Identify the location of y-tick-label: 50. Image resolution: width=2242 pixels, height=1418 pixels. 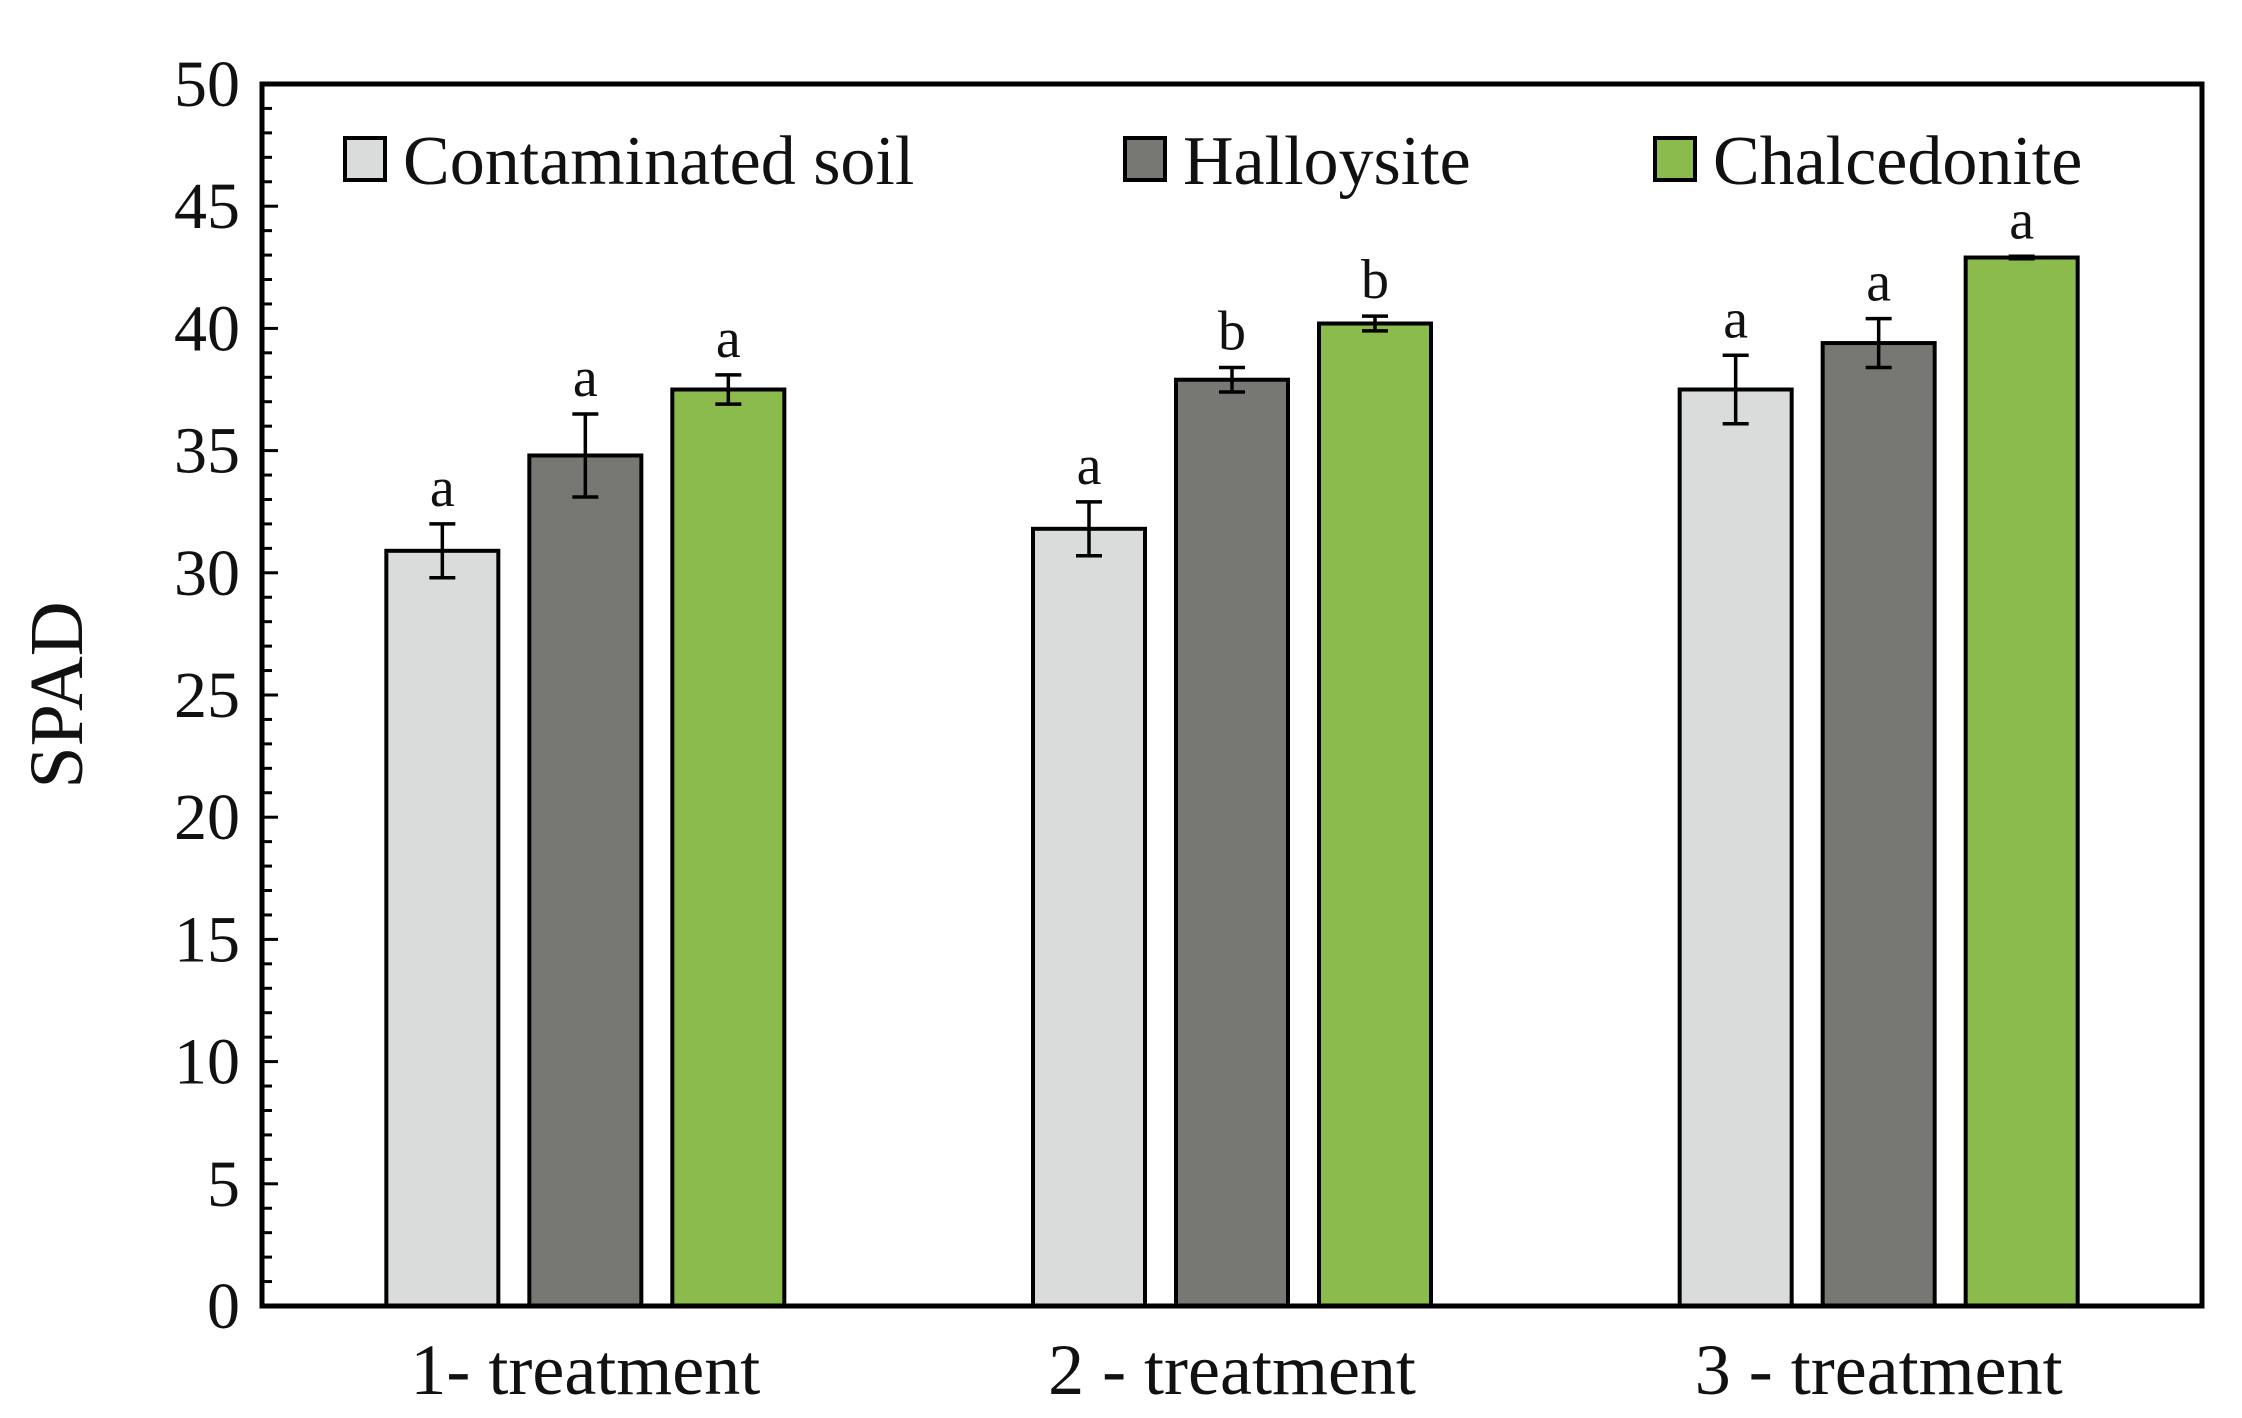
(207, 84).